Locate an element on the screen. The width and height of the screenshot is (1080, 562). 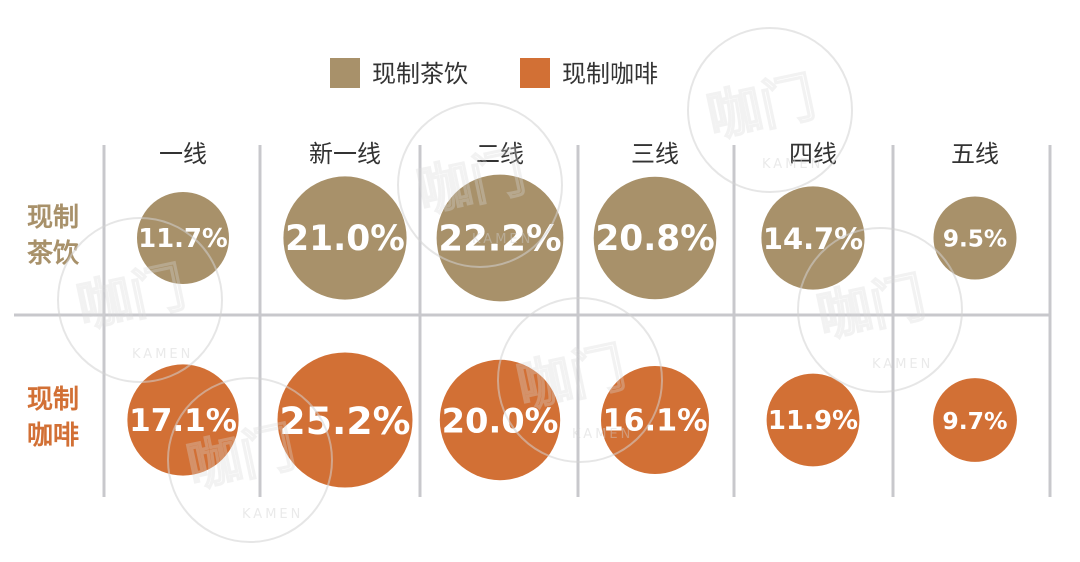
legend-item: 现制咖啡 is located at coordinates (589, 73).